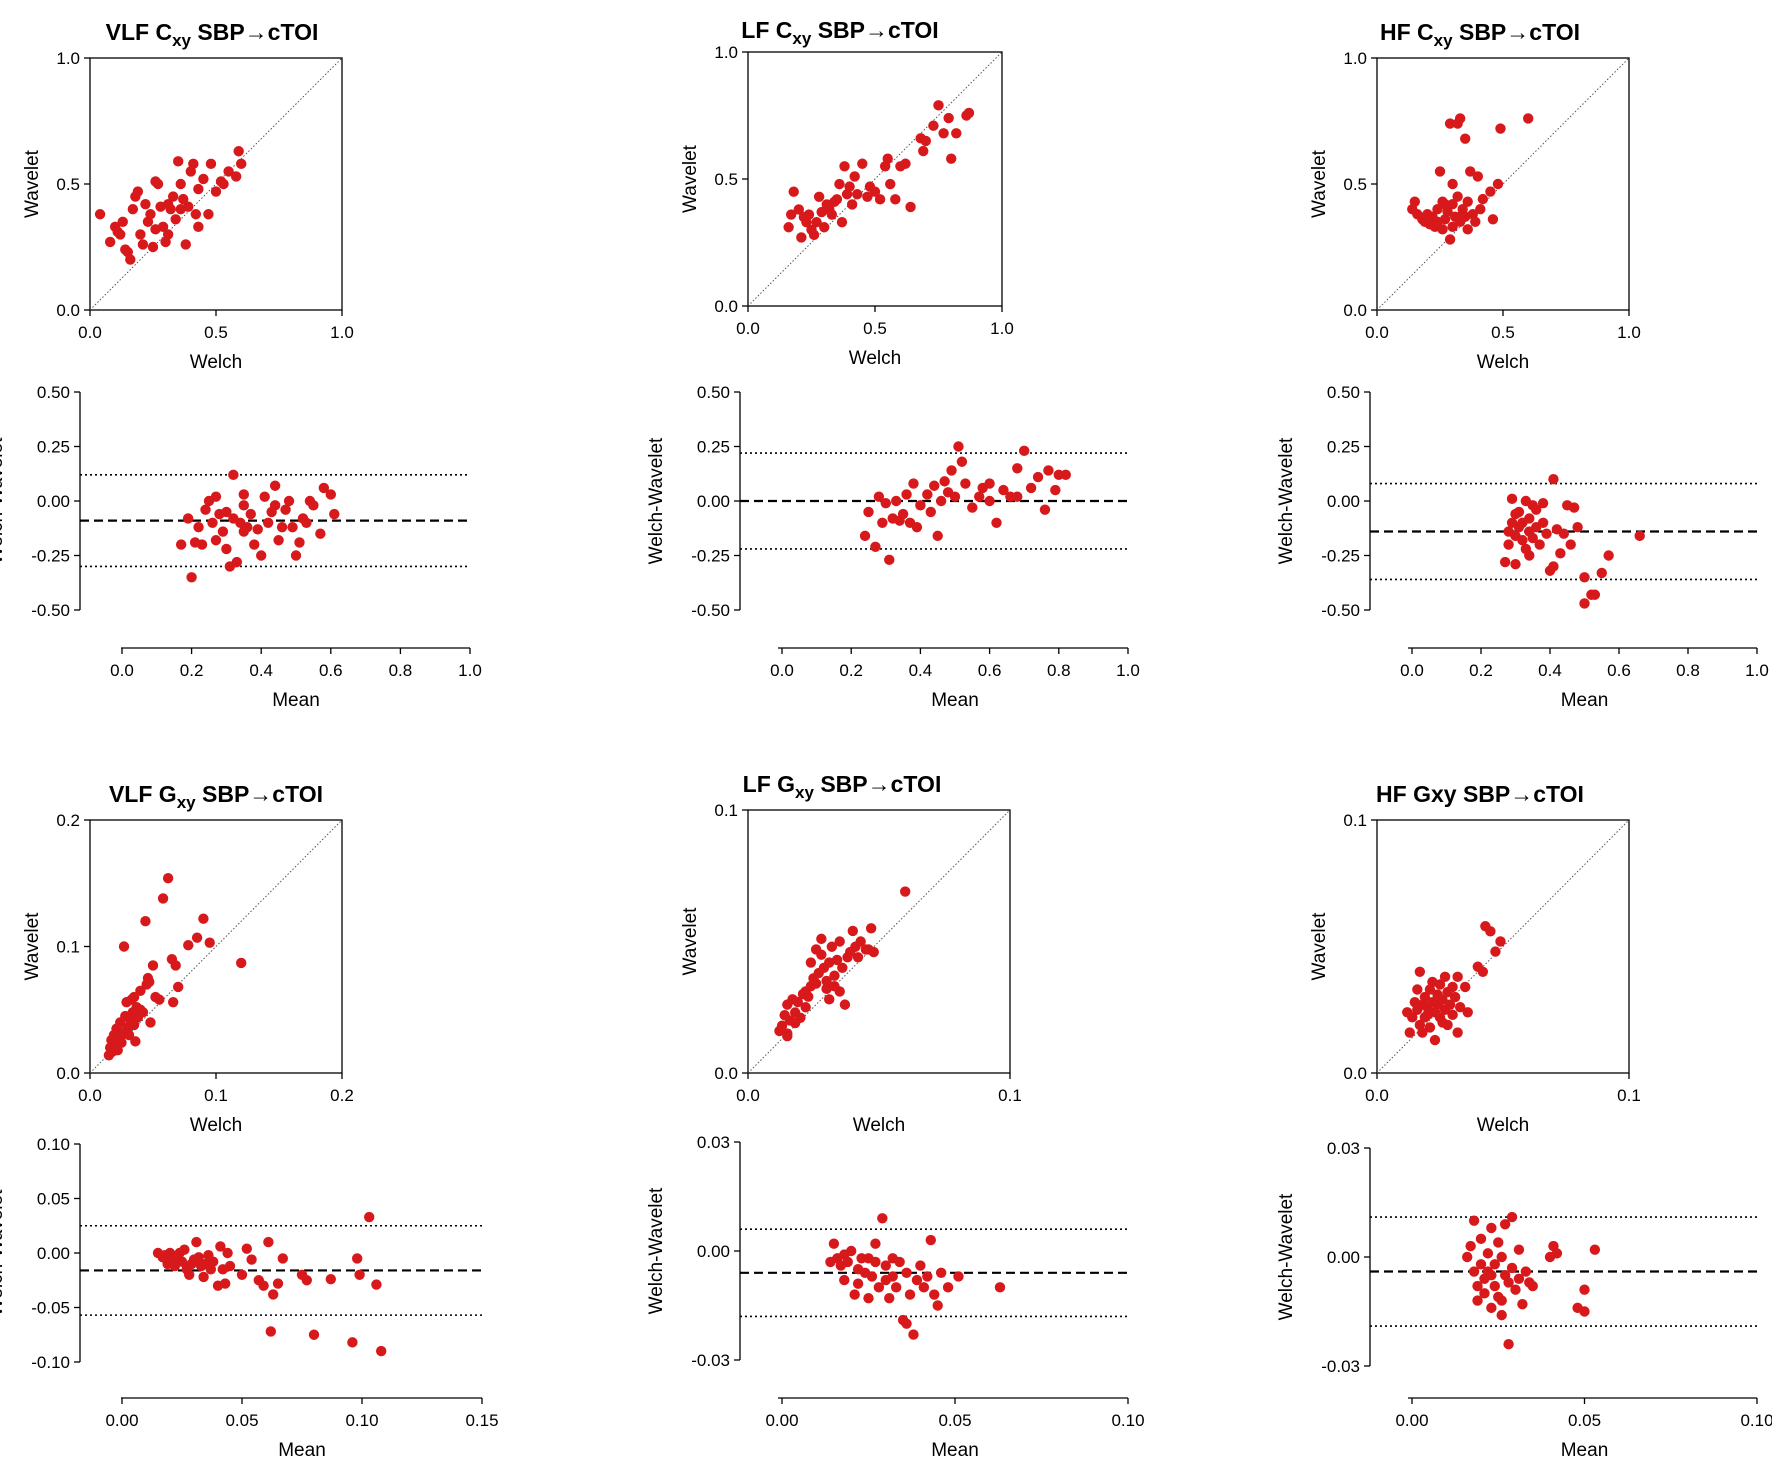 Image resolution: width=1772 pixels, height=1465 pixels. What do you see at coordinates (53, 1199) in the screenshot?
I see `y-tick-label: 0.05` at bounding box center [53, 1199].